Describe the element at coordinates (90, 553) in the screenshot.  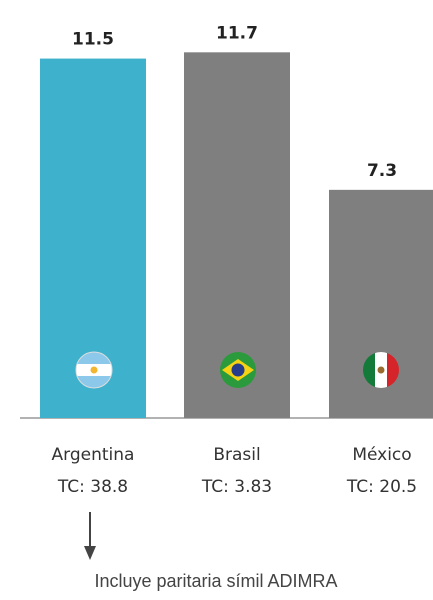
I see `arrow-head` at that location.